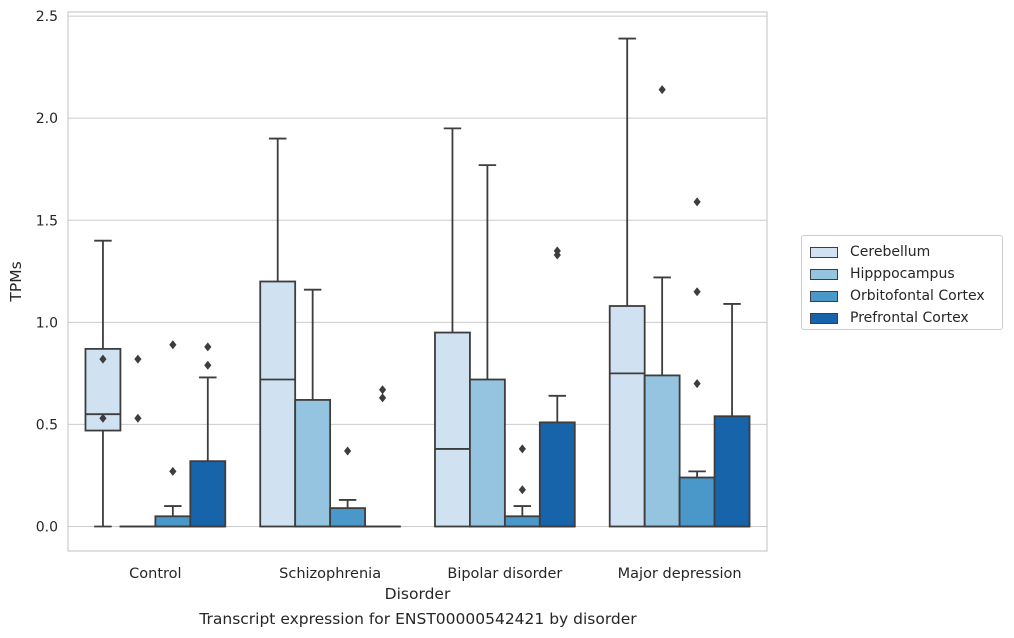 This screenshot has height=638, width=1014. What do you see at coordinates (47, 323) in the screenshot?
I see `y-tick-label: 1.0` at bounding box center [47, 323].